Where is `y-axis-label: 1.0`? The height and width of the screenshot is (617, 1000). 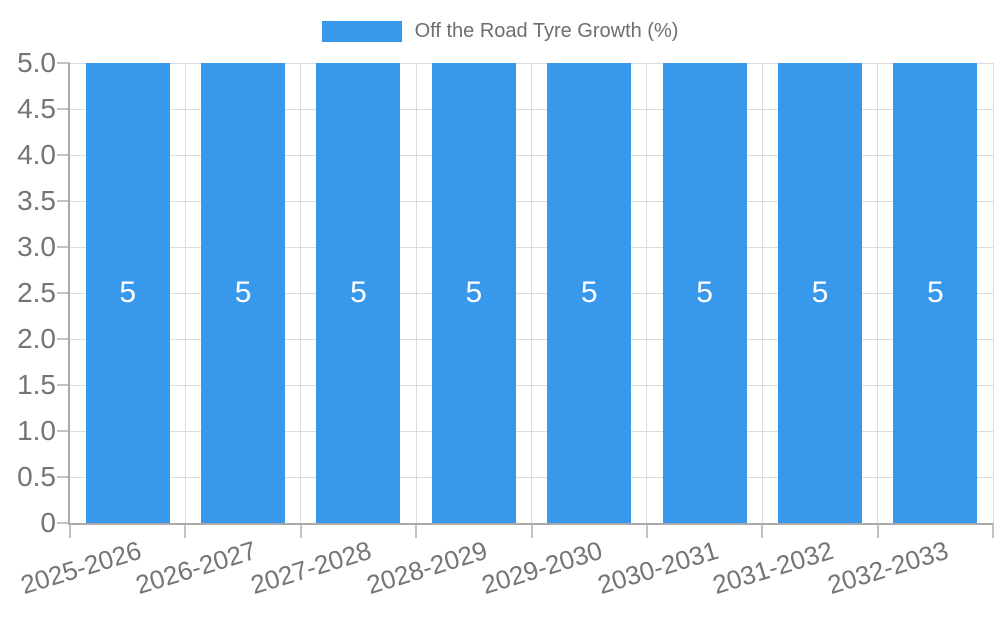 y-axis-label: 1.0 is located at coordinates (36, 430).